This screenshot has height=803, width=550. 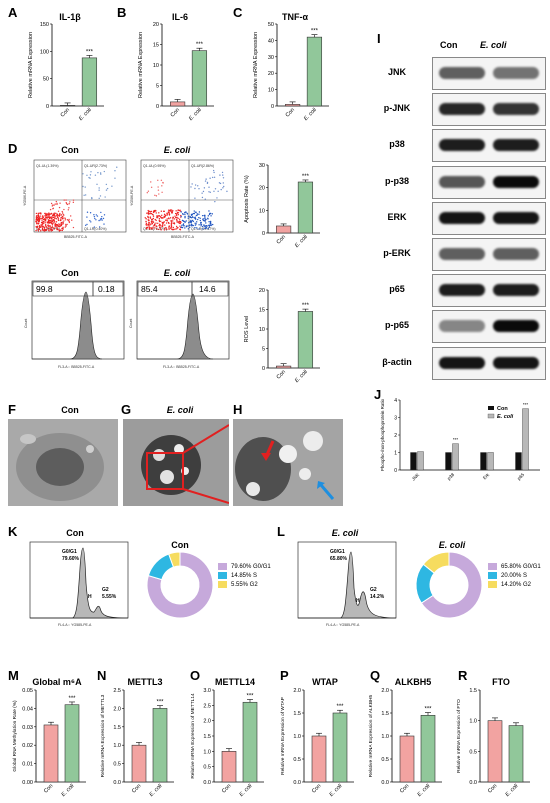 What do you see at coordinates (262, 166) in the screenshot?
I see `tick-label-d-3: 30` at bounding box center [262, 166].